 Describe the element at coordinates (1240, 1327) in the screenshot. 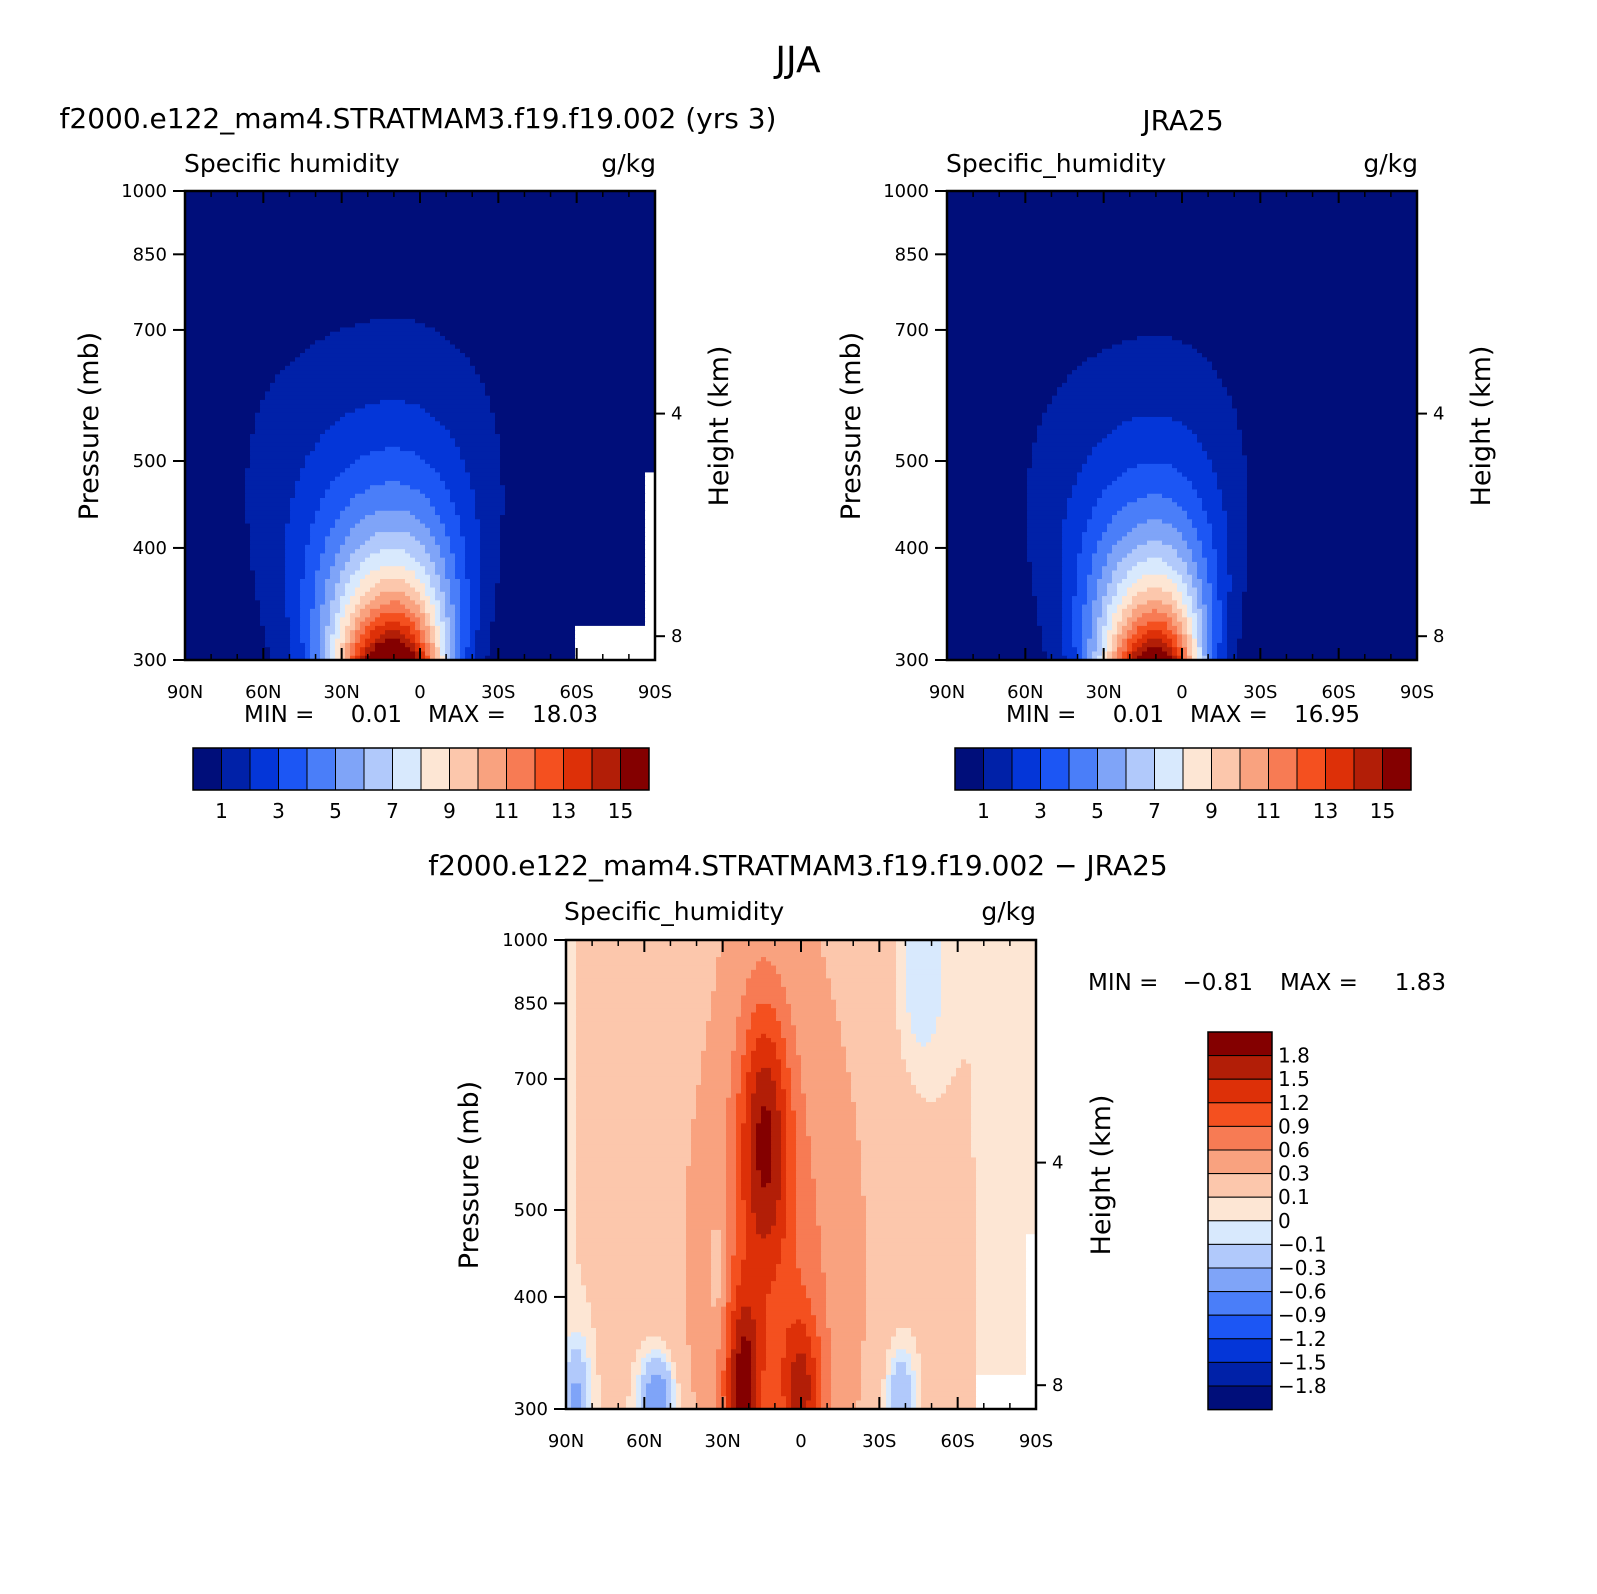

I see `colorbar-box` at that location.